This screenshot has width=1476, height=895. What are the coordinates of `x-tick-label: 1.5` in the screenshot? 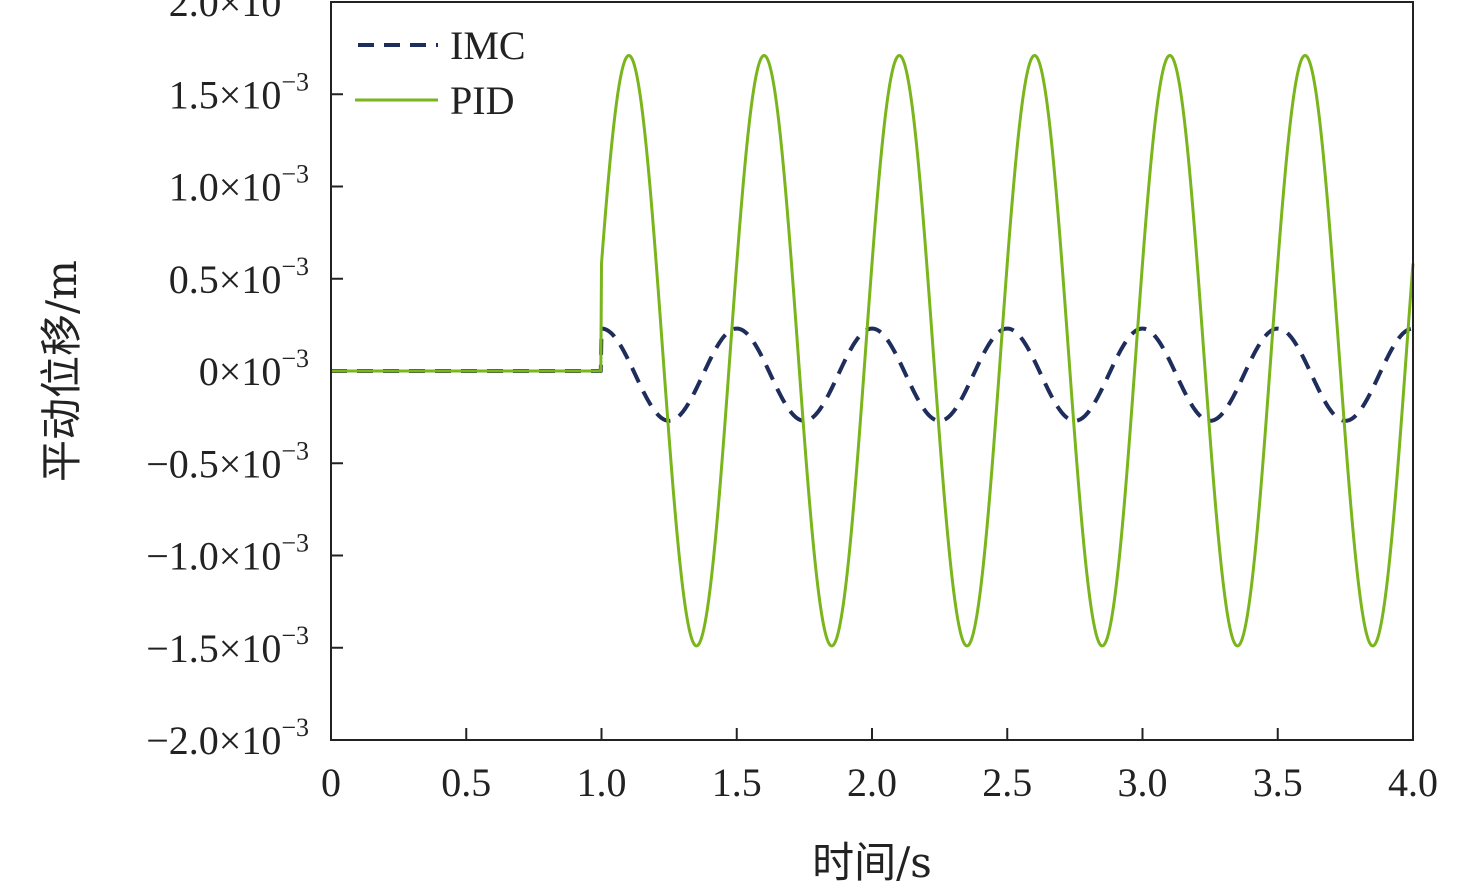 It's located at (737, 782).